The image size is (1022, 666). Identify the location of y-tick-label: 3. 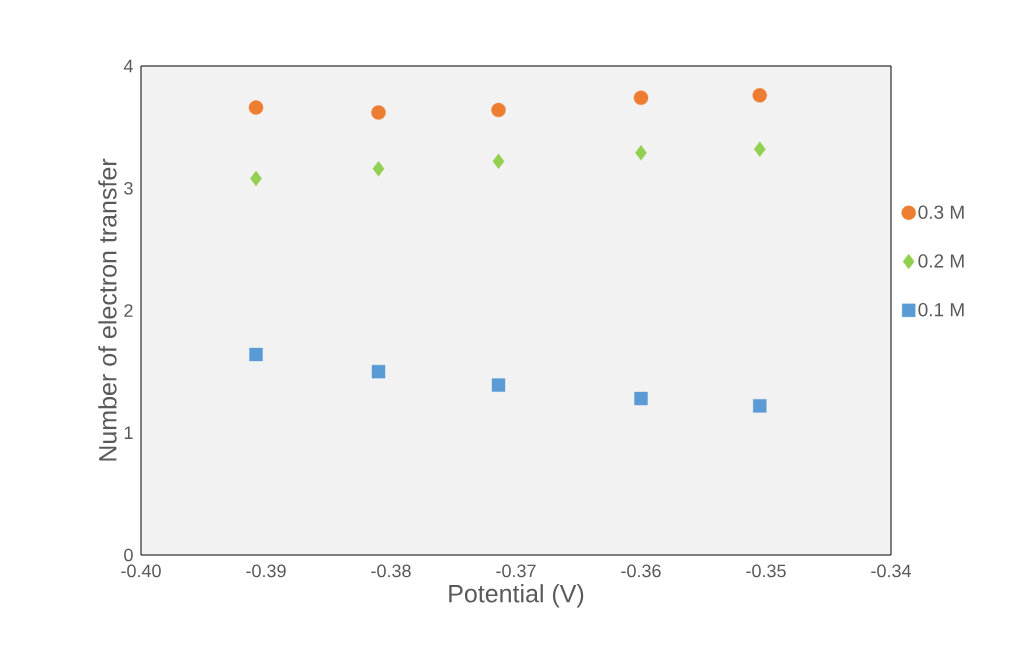
(128, 188).